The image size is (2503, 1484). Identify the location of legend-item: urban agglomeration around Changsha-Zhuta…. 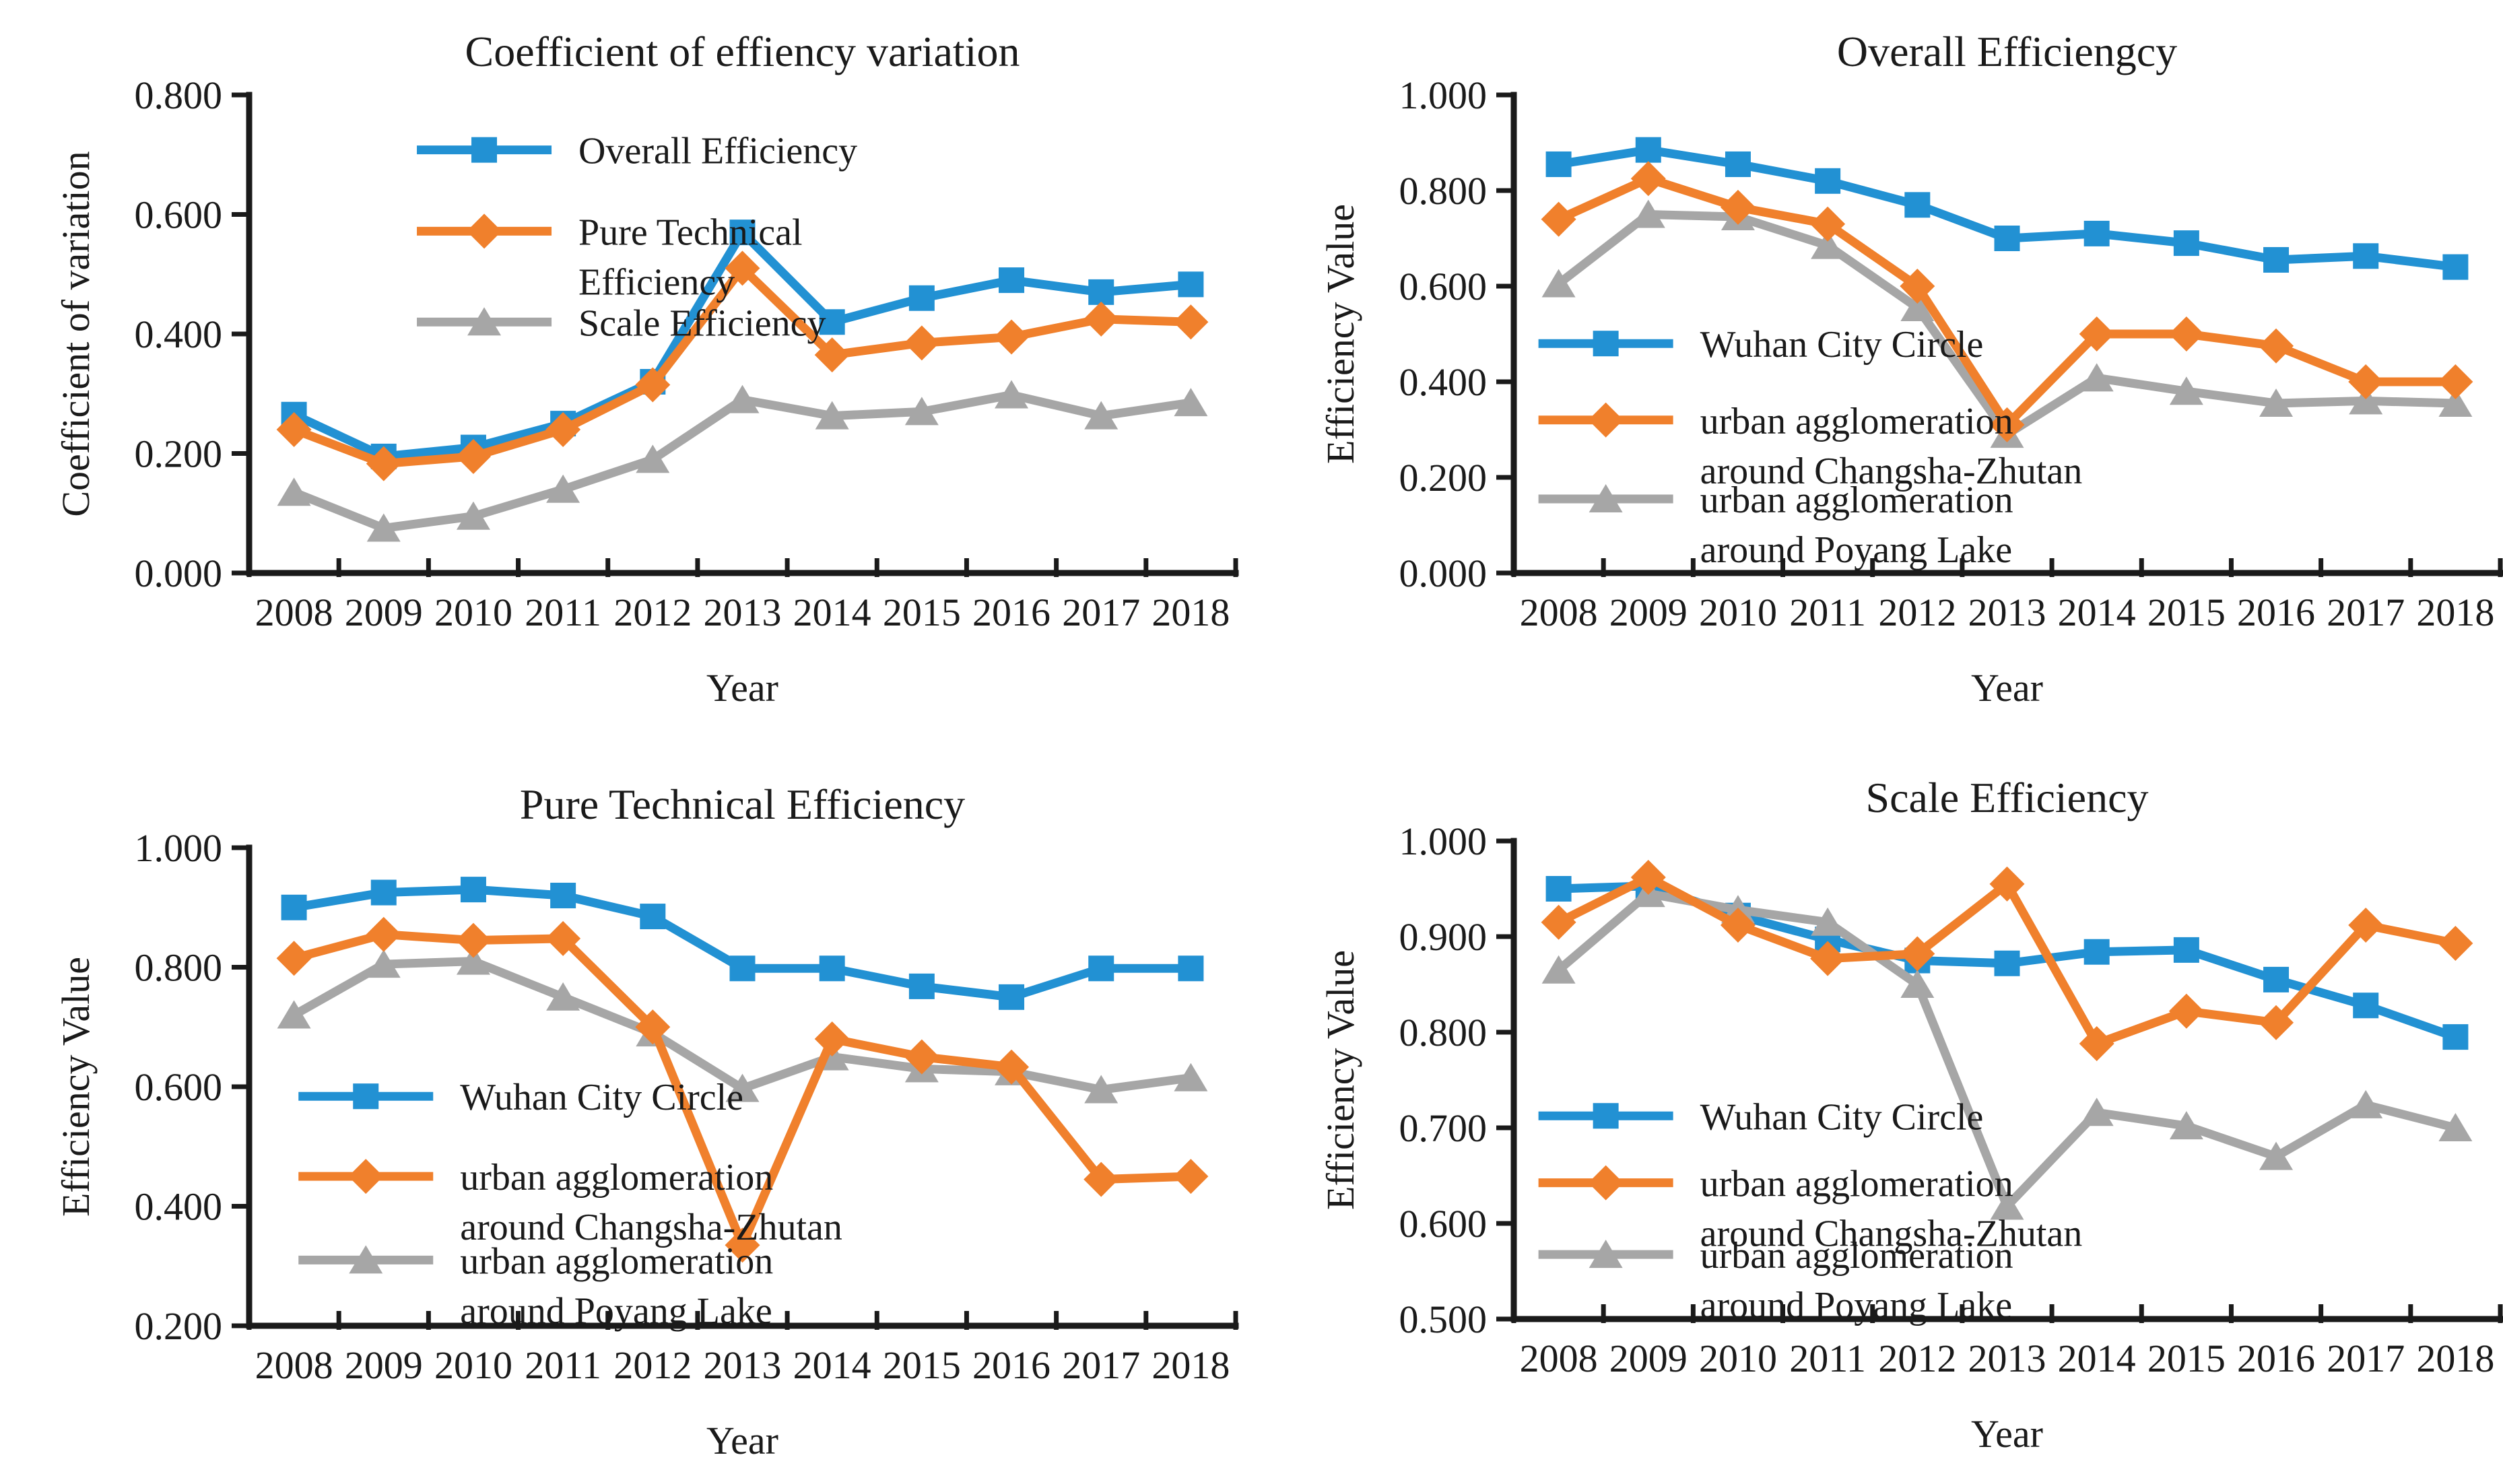
(570, 1202).